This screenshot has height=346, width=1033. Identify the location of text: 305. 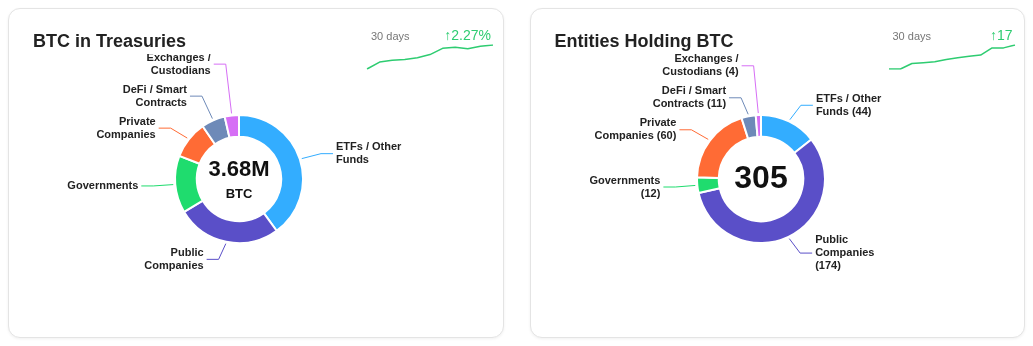
(760, 176).